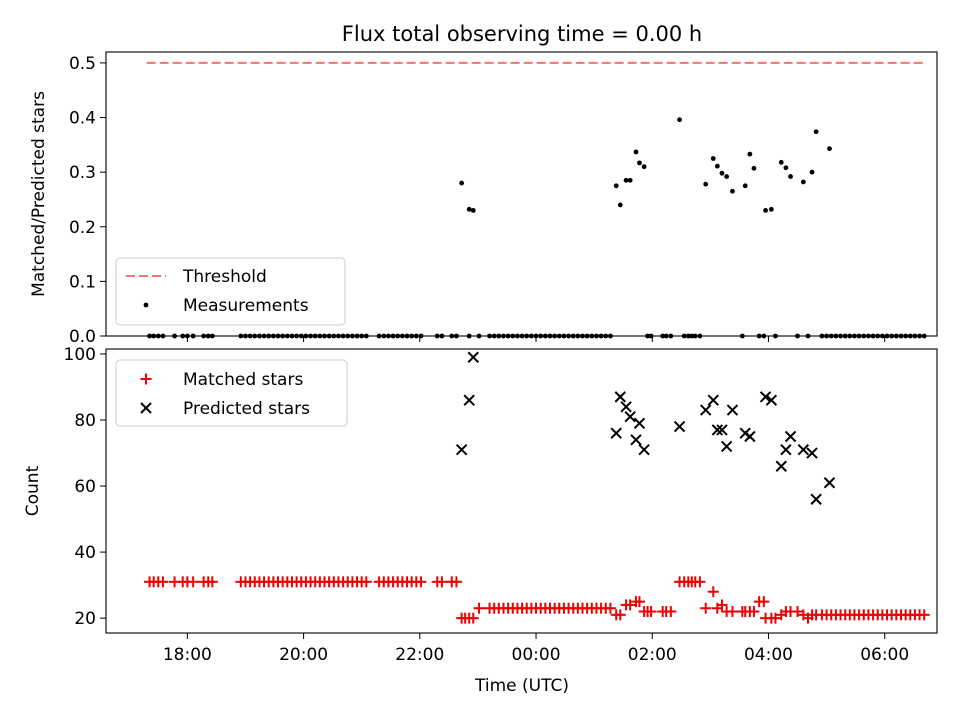  Describe the element at coordinates (146, 408) in the screenshot. I see `predicted-legend-swatch` at that location.